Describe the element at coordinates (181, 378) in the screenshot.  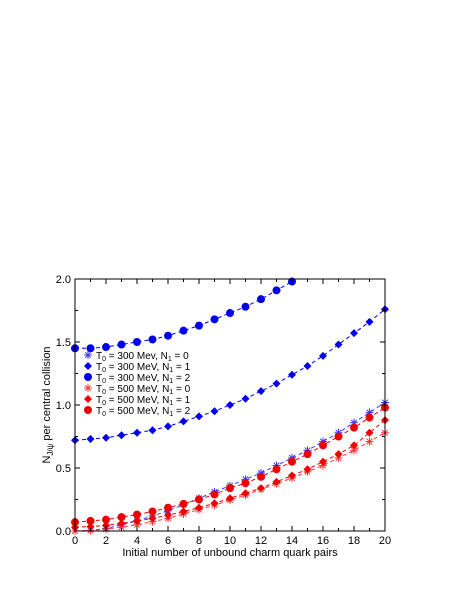
I see `legend-label-part: = 2` at that location.